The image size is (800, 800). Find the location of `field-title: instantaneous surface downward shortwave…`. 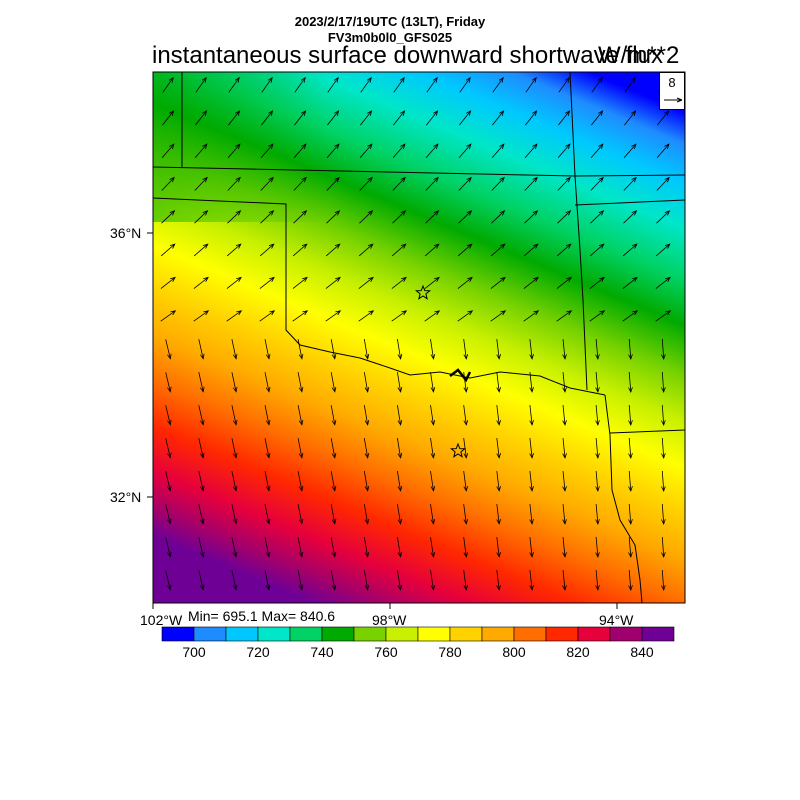

field-title: instantaneous surface downward shortwave… is located at coordinates (407, 55).